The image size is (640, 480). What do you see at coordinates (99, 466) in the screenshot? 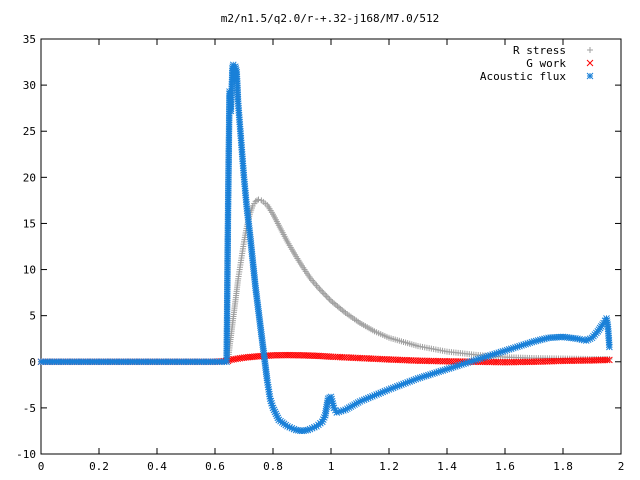
I see `x-tick-label: 0.2` at bounding box center [99, 466].